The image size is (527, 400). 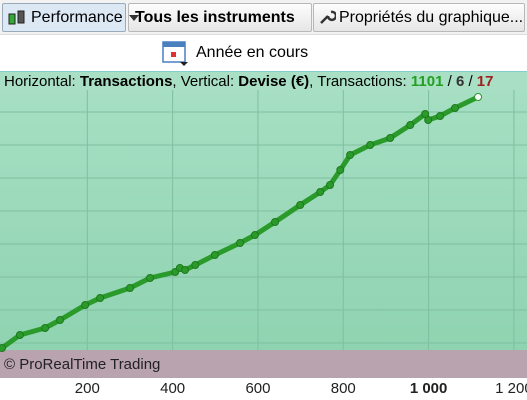 What do you see at coordinates (42, 81) in the screenshot?
I see `h-label: Horizontal:` at bounding box center [42, 81].